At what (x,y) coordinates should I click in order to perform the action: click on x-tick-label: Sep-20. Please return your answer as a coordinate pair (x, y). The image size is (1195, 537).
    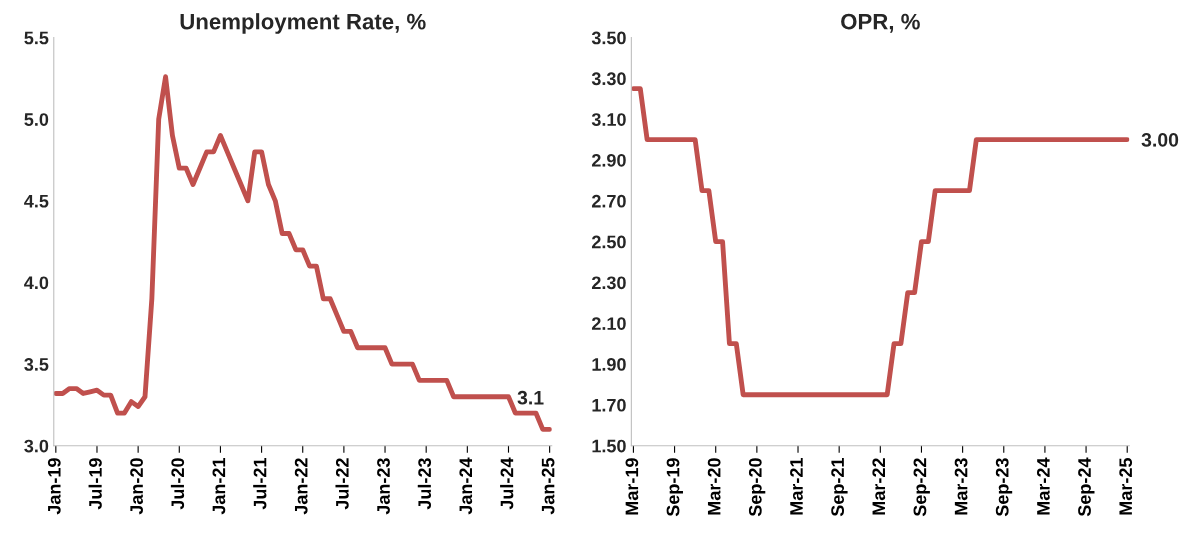
    Looking at the image, I should click on (757, 487).